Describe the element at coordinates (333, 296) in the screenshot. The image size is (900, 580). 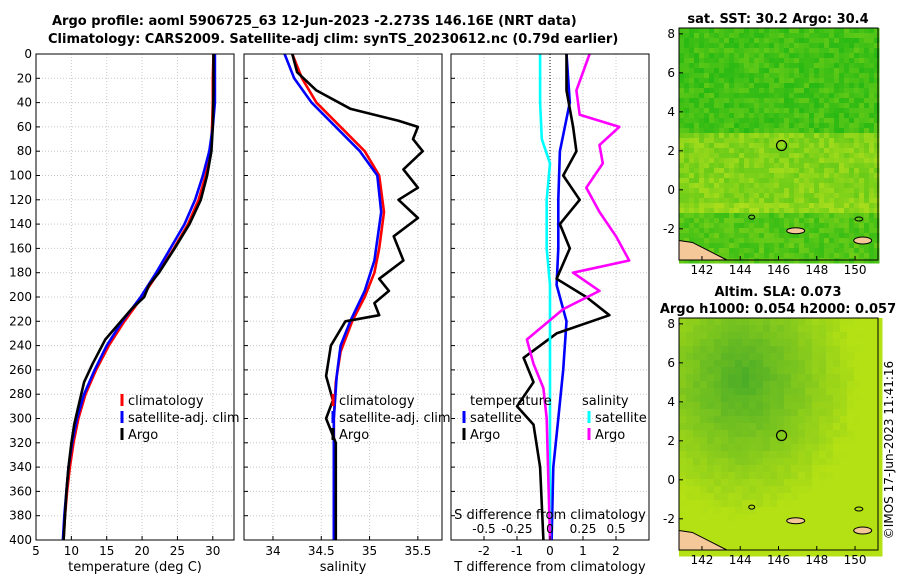
I see `salinity-profile-series-satellite-adj-clim` at that location.